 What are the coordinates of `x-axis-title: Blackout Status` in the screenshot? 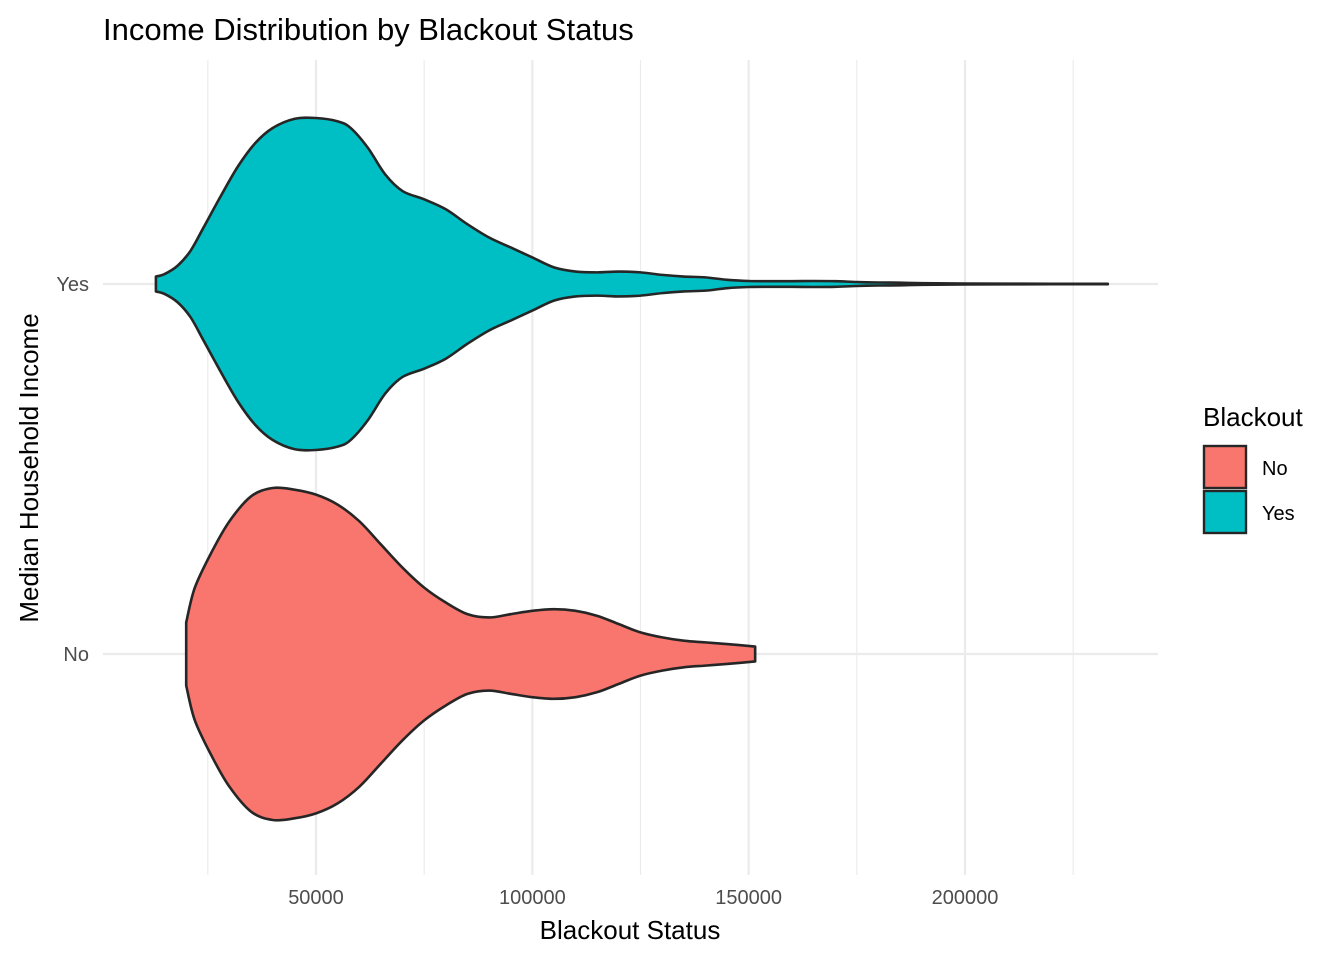 It's located at (630, 930).